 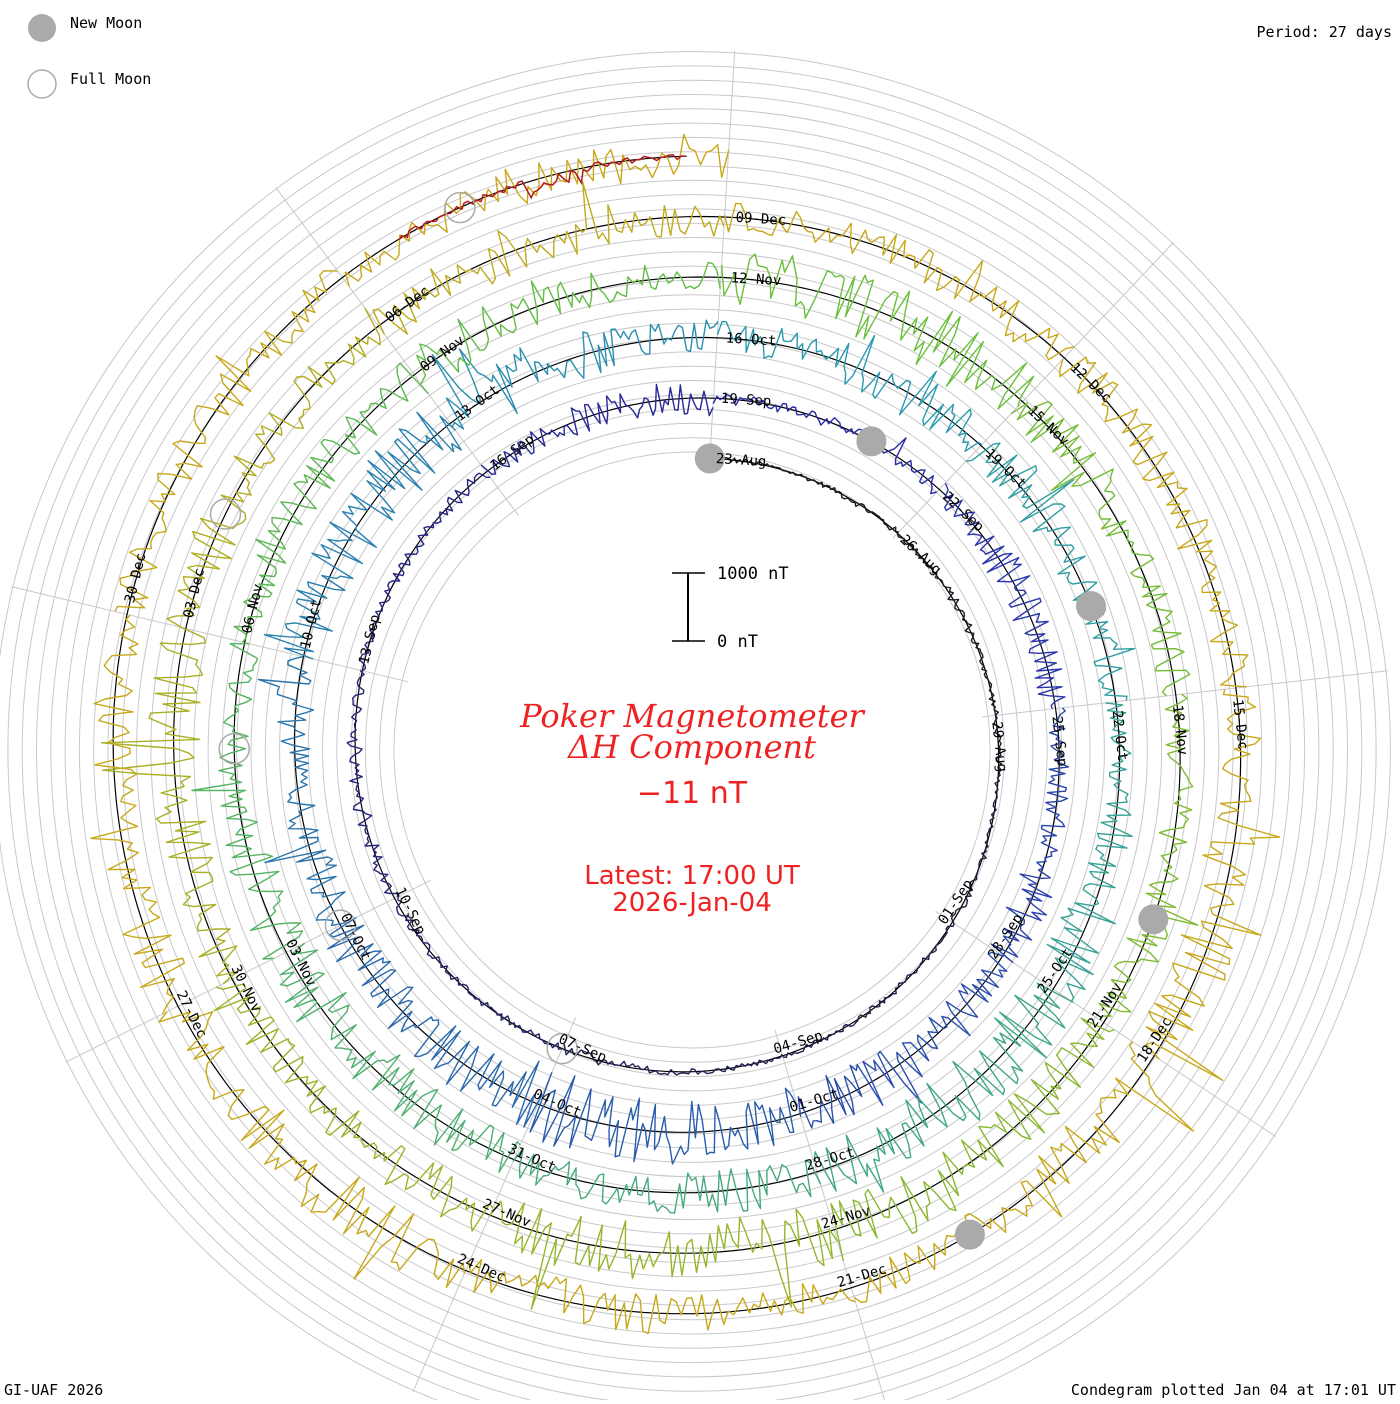 I want to click on new-moon-legend-label: New Moon, so click(x=106, y=23).